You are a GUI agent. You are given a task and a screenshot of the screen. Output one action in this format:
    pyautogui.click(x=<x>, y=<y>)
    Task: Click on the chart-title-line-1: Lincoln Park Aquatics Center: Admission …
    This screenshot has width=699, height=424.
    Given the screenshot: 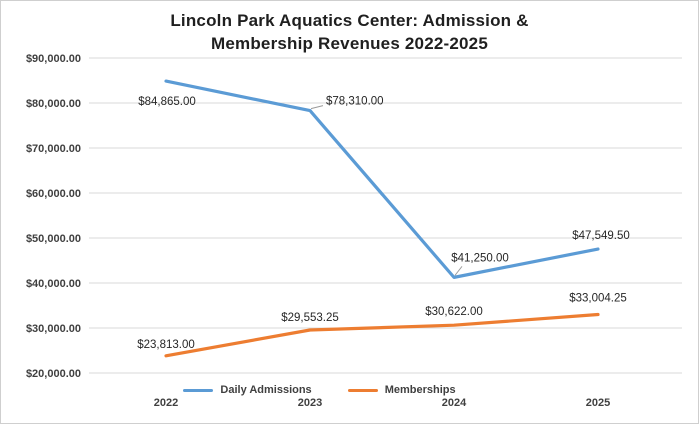 What is the action you would take?
    pyautogui.click(x=349, y=20)
    